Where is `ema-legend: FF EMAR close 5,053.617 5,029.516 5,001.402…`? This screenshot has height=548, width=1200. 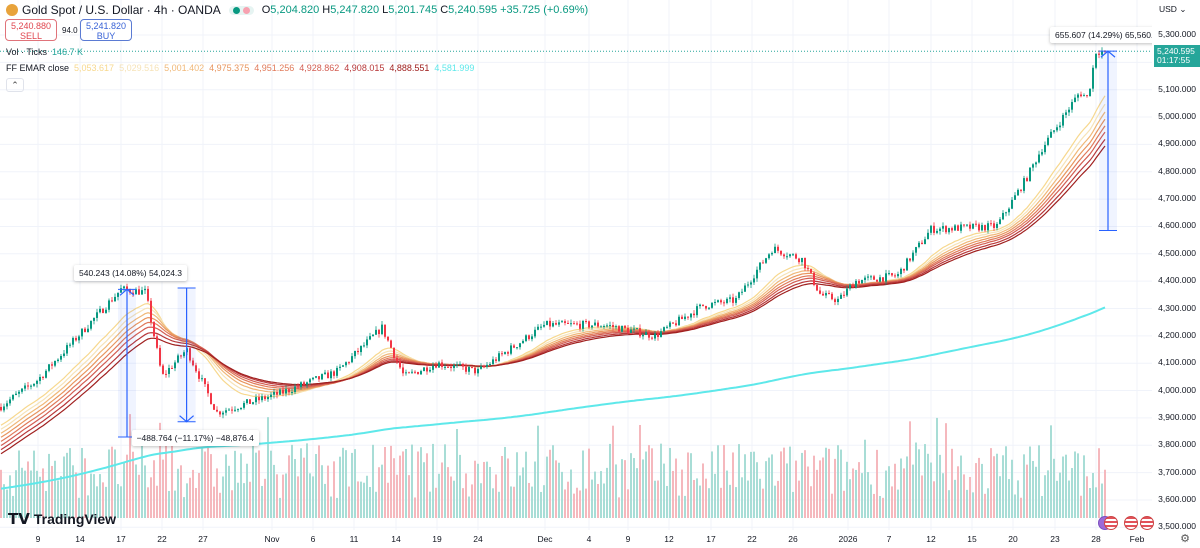 ema-legend: FF EMAR close 5,053.617 5,029.516 5,001.402… is located at coordinates (240, 68).